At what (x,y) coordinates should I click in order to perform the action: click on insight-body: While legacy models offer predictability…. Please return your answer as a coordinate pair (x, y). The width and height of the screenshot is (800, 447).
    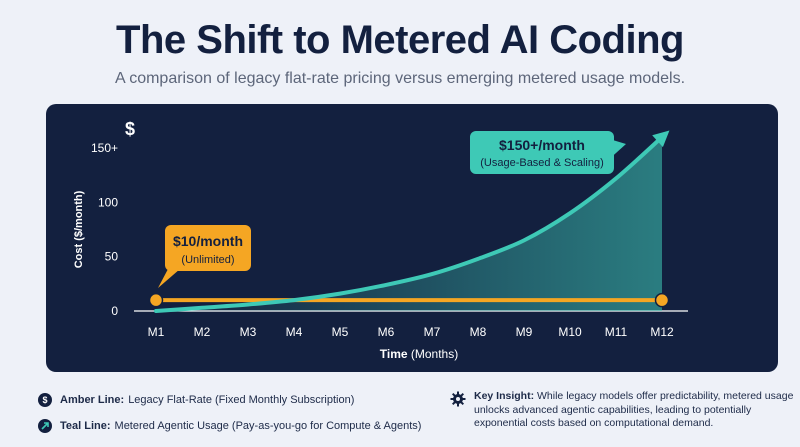
    Looking at the image, I should click on (634, 409).